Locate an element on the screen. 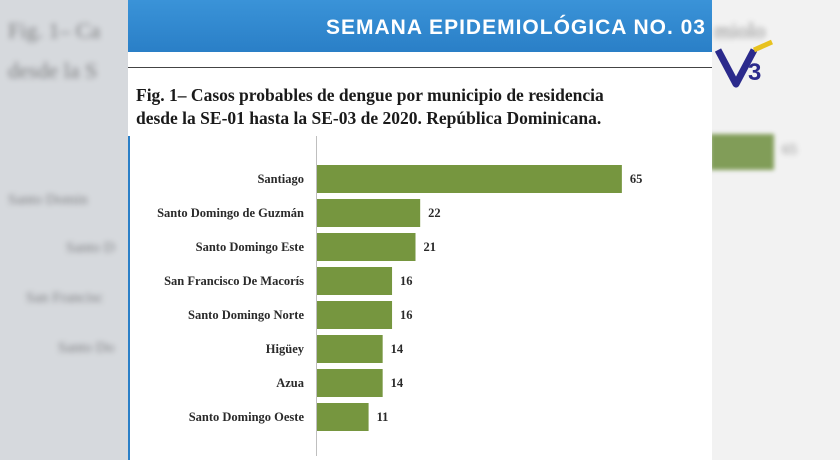 This screenshot has height=460, width=840. background-blur-text: Santo D is located at coordinates (90, 248).